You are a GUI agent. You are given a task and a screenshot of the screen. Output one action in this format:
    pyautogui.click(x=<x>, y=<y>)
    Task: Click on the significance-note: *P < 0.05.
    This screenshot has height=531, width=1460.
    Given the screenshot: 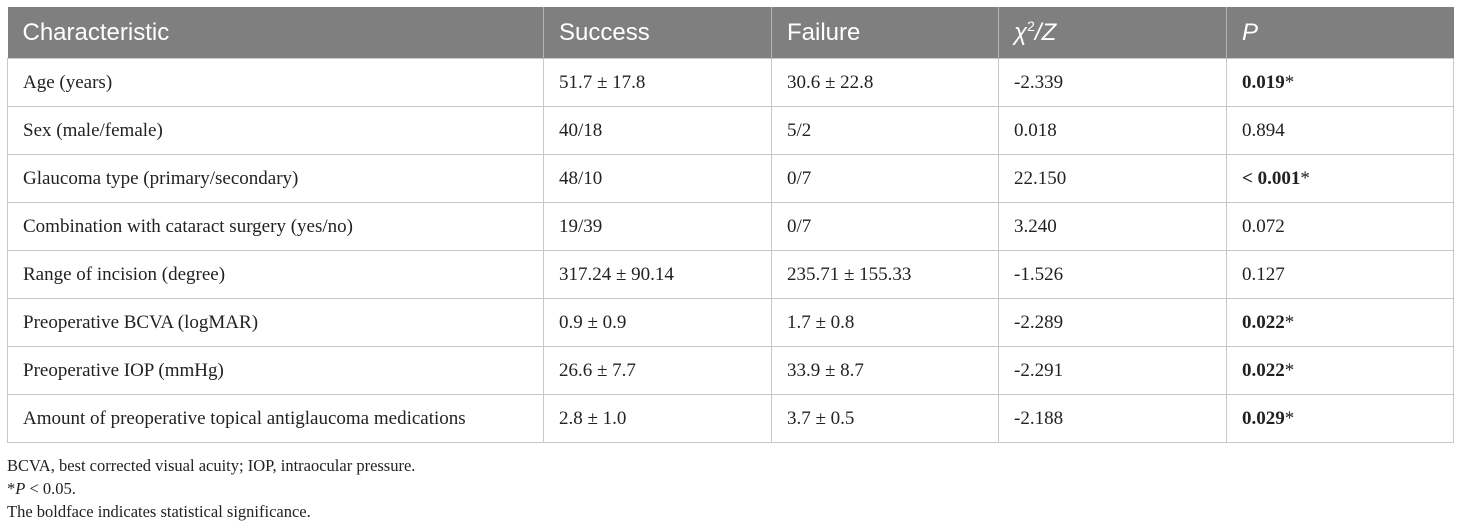 What is the action you would take?
    pyautogui.click(x=211, y=488)
    